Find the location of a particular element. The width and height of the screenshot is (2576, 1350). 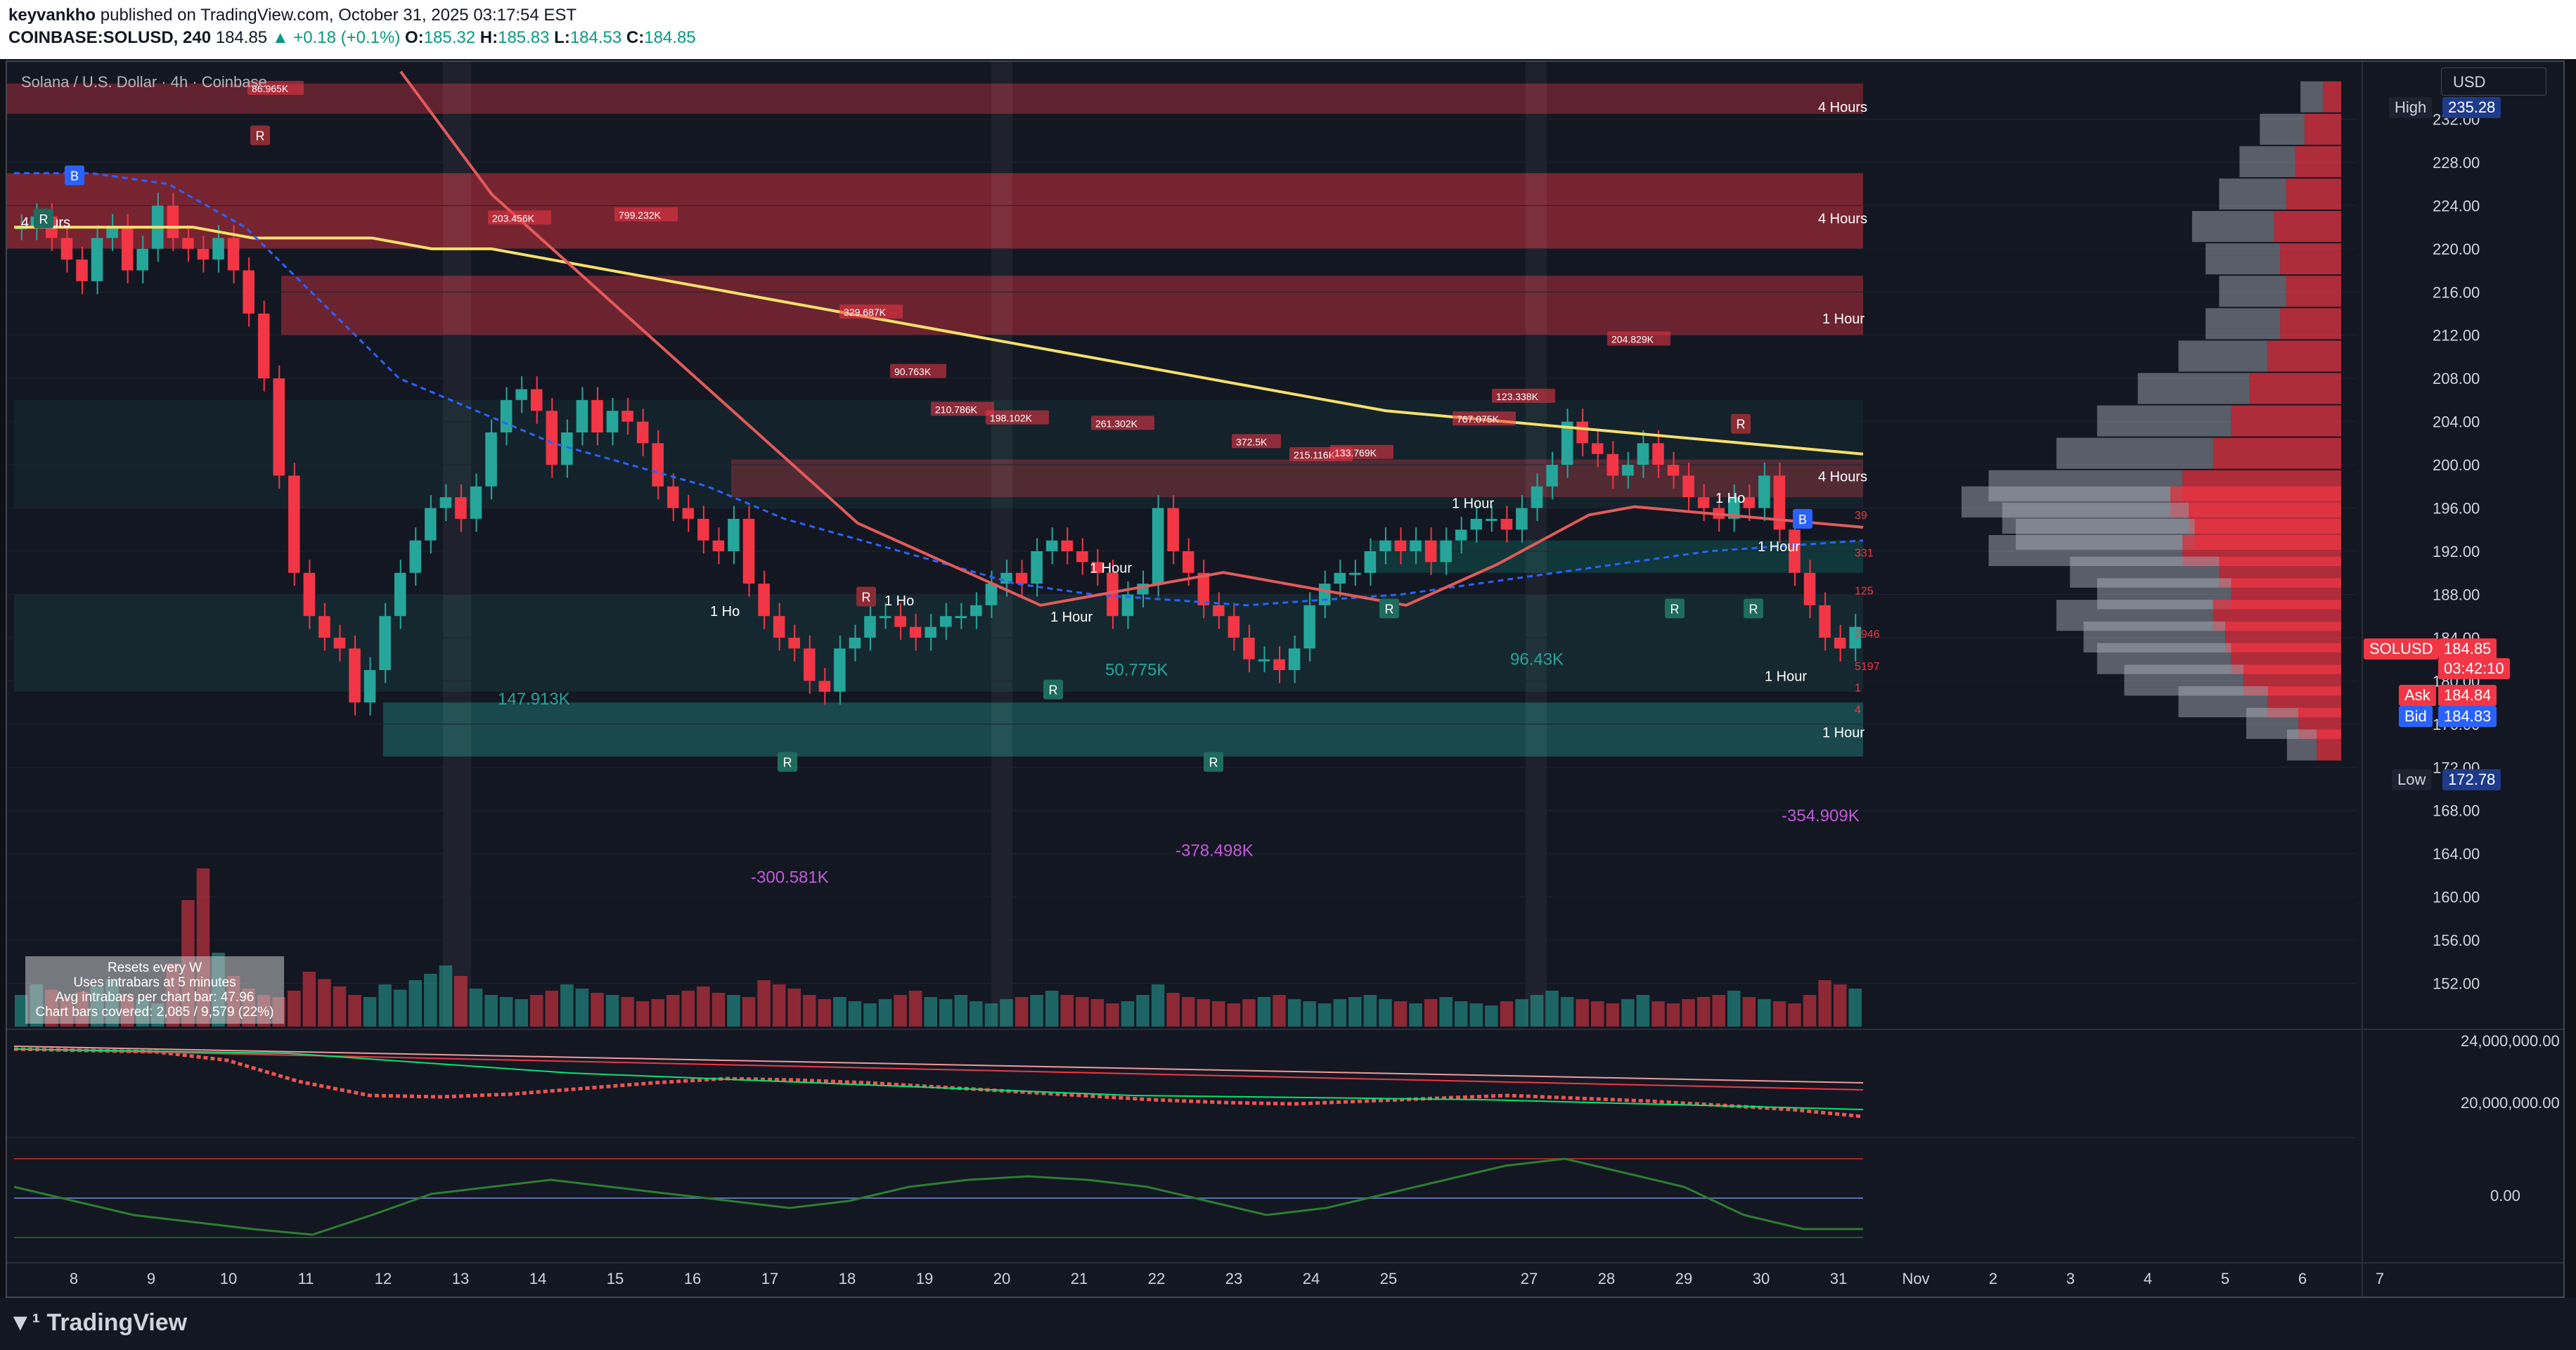

price-badge: 184.85 is located at coordinates (2467, 649).